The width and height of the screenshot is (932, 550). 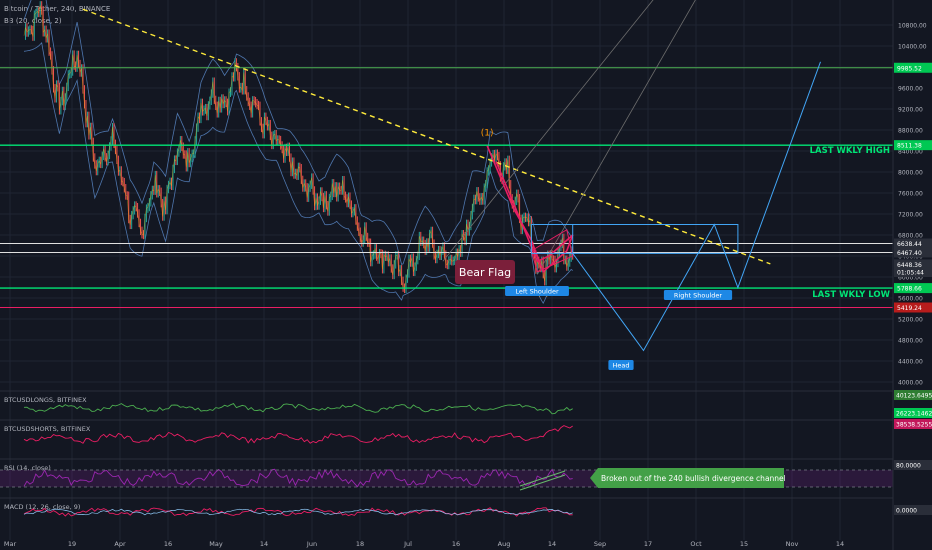 I want to click on neckline-box, so click(x=634, y=239).